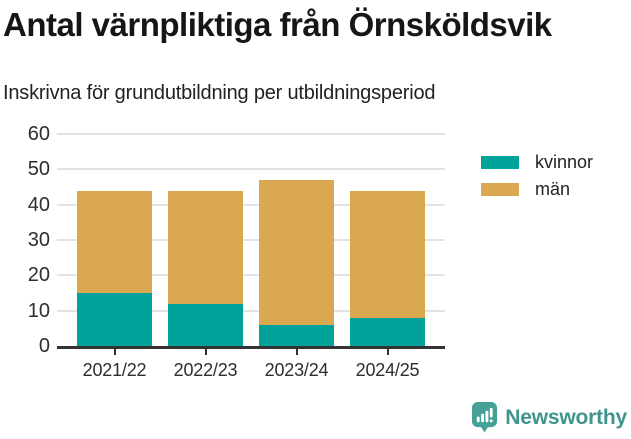 The image size is (631, 439). Describe the element at coordinates (205, 247) in the screenshot. I see `bar-2022/23-män` at that location.